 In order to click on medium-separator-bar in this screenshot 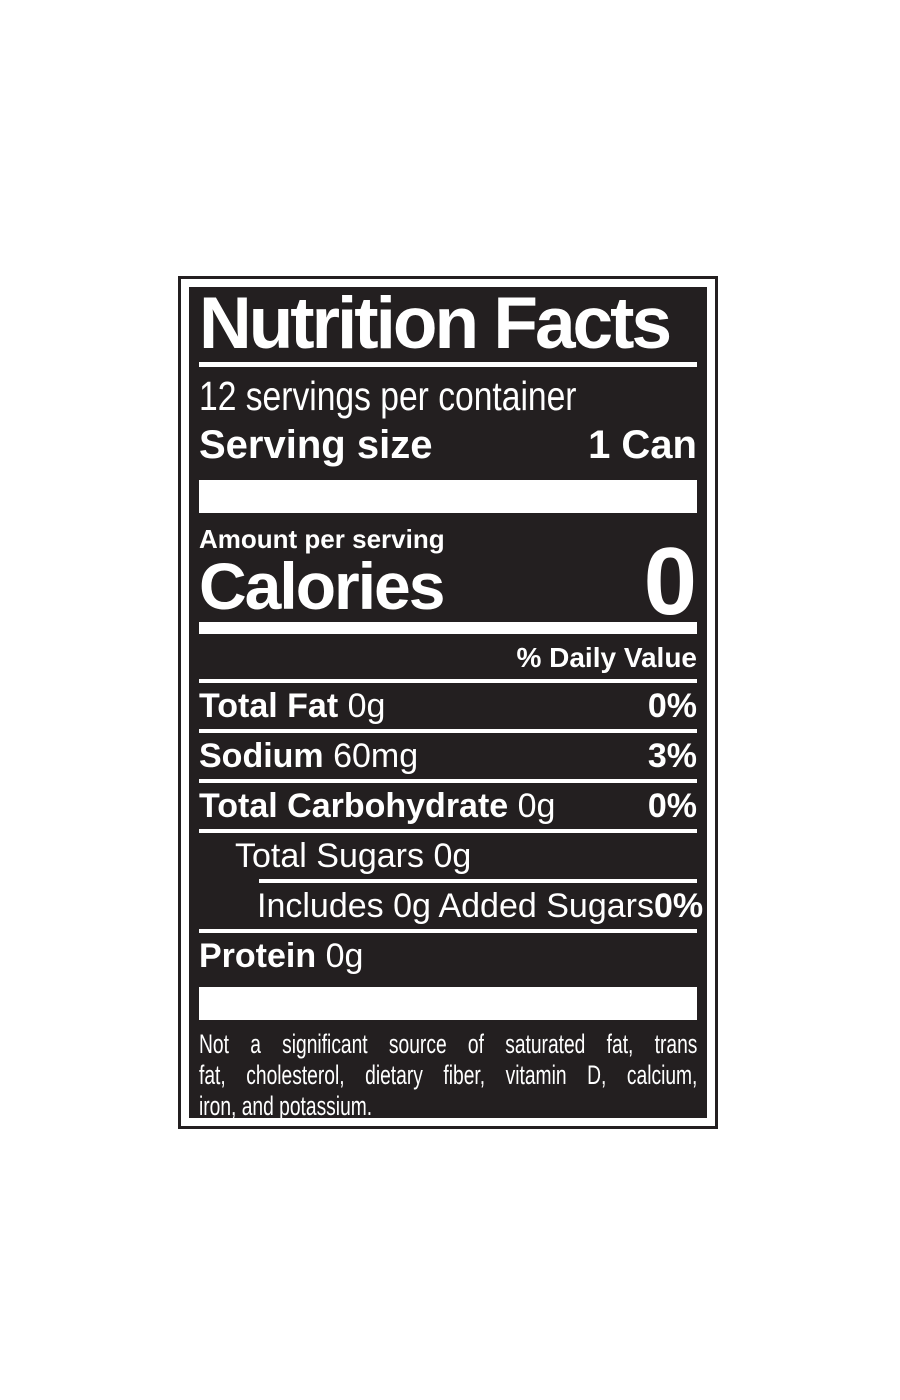, I will do `click(448, 628)`.